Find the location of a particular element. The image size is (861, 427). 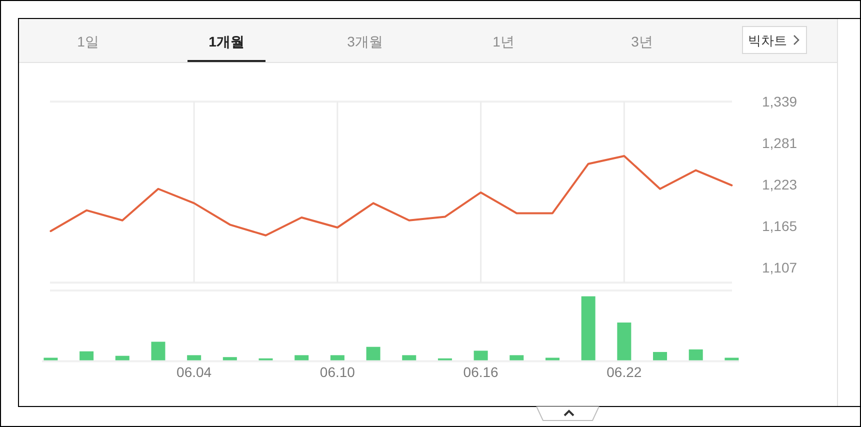

y-tick-label: 1,223 is located at coordinates (780, 184).